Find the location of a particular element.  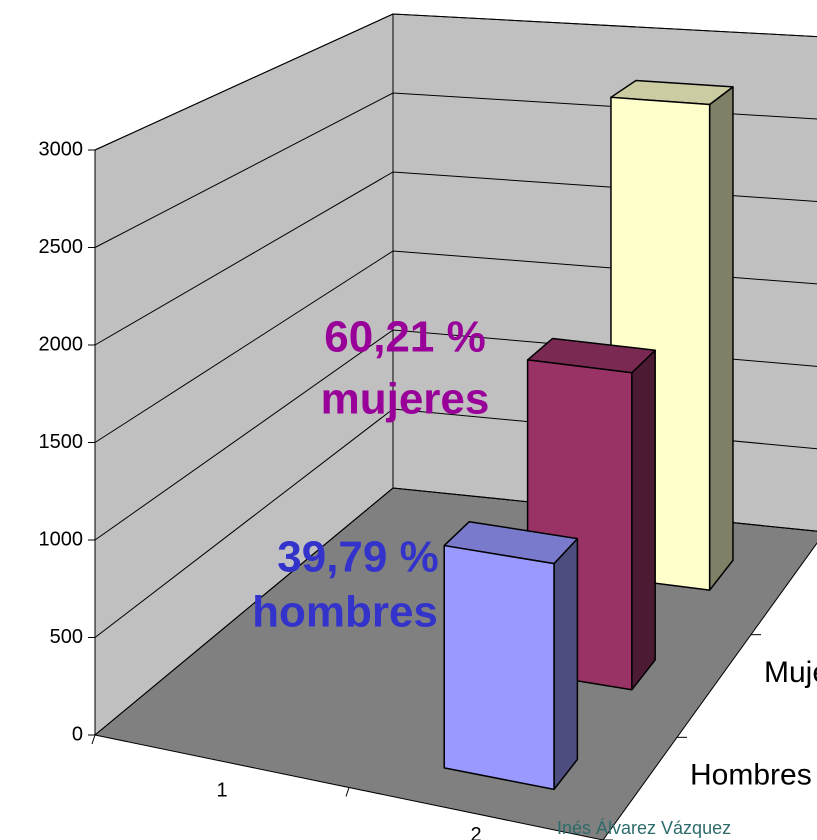

series-label: Hombres is located at coordinates (751, 775).